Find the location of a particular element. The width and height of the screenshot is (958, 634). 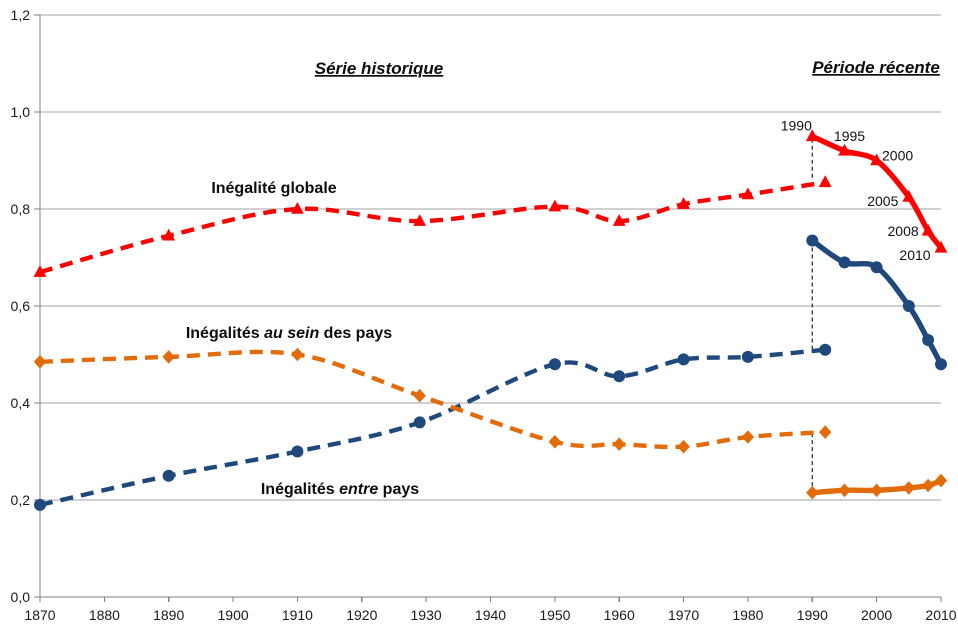

x-tick-label: 1940 is located at coordinates (490, 615).